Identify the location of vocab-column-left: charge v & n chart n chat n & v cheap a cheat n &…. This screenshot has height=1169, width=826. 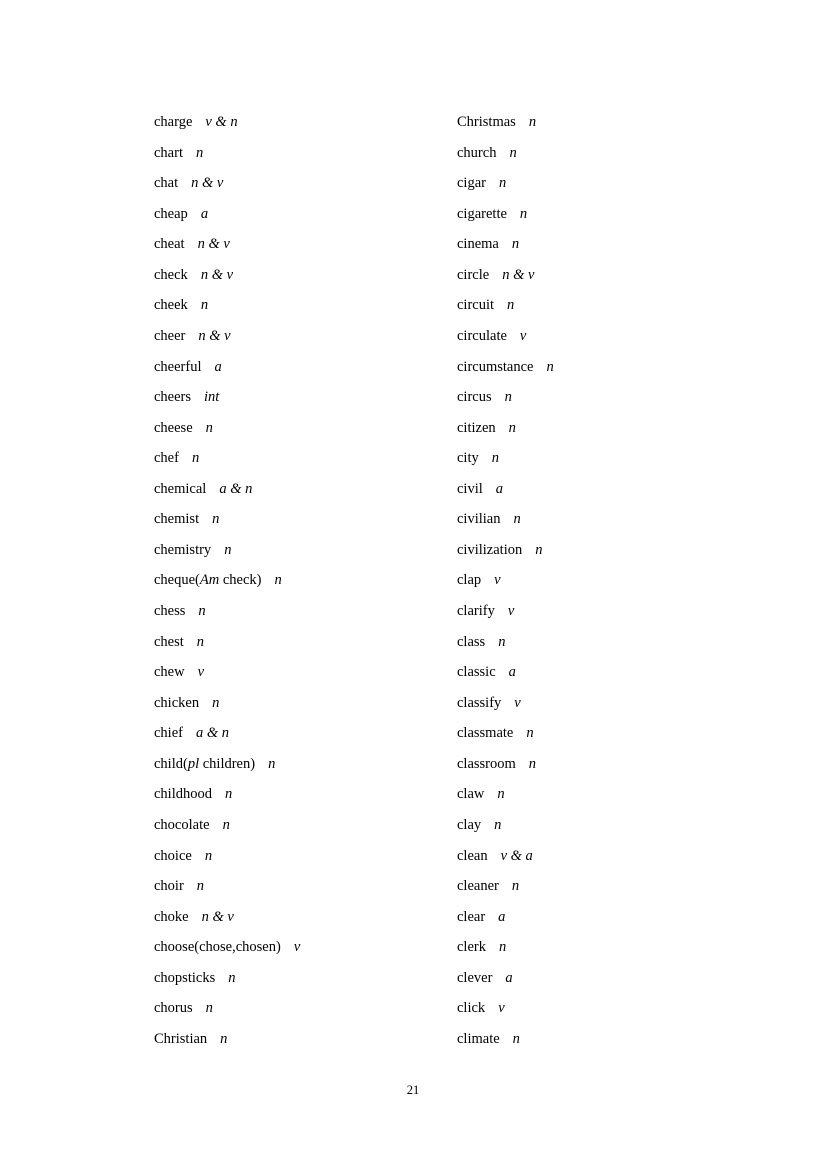
(227, 580).